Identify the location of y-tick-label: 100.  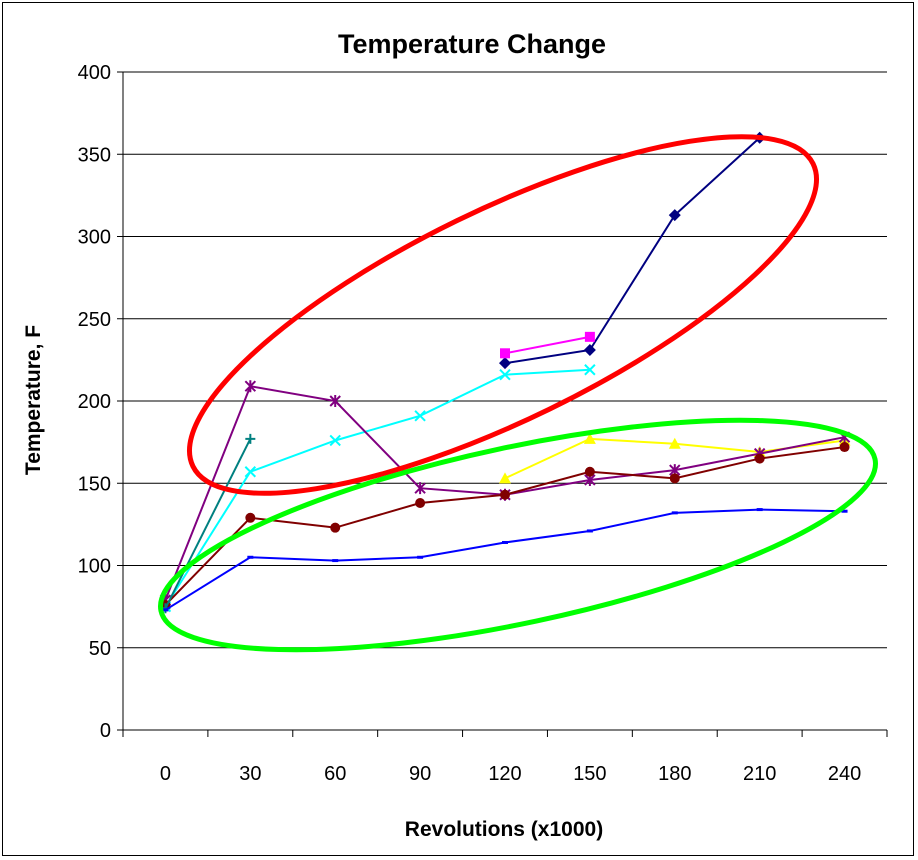
(94, 567).